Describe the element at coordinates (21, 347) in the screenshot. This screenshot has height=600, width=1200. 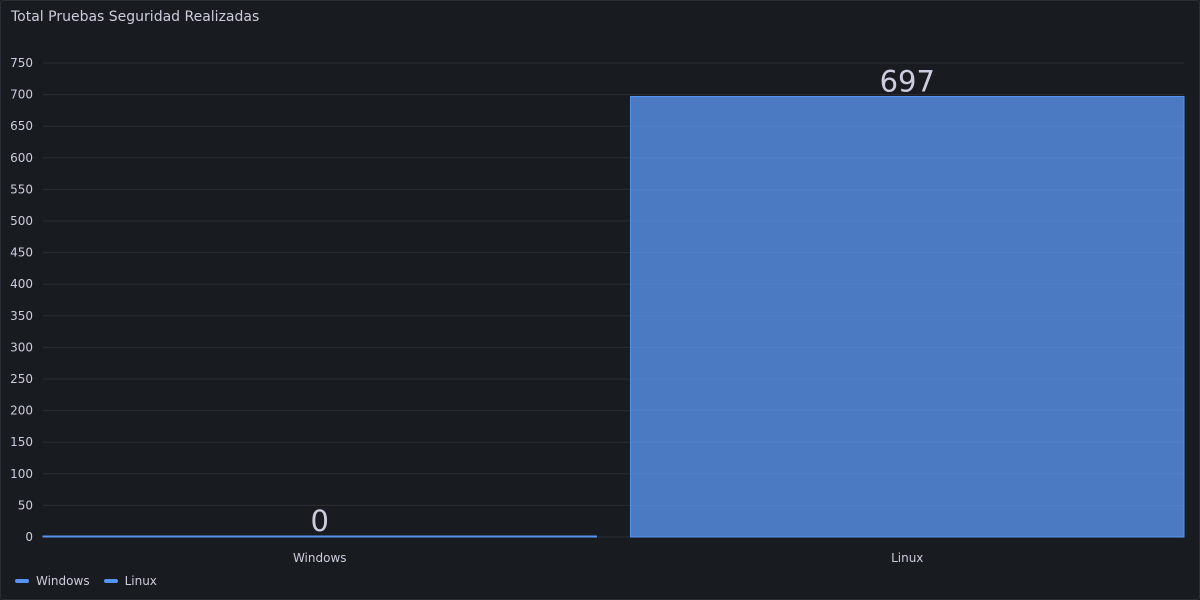
I see `y-tick-label: 300` at that location.